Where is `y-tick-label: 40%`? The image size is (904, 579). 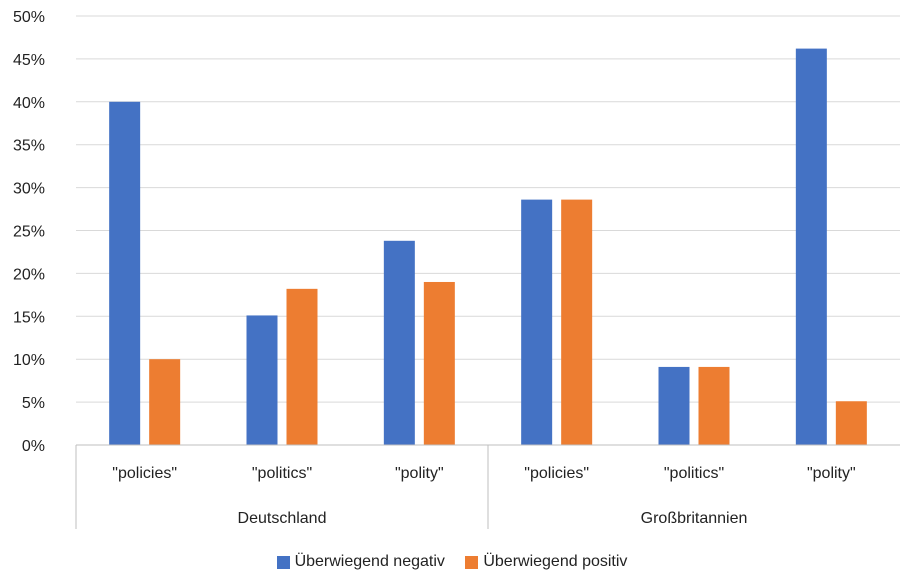 y-tick-label: 40% is located at coordinates (29, 103).